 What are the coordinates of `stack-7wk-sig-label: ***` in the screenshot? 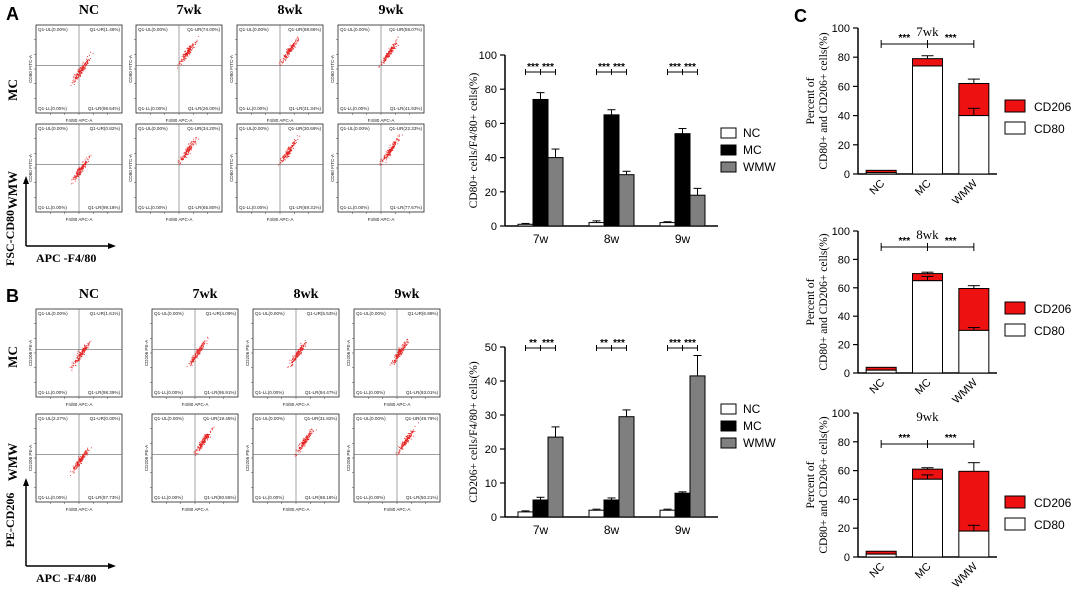 It's located at (951, 38).